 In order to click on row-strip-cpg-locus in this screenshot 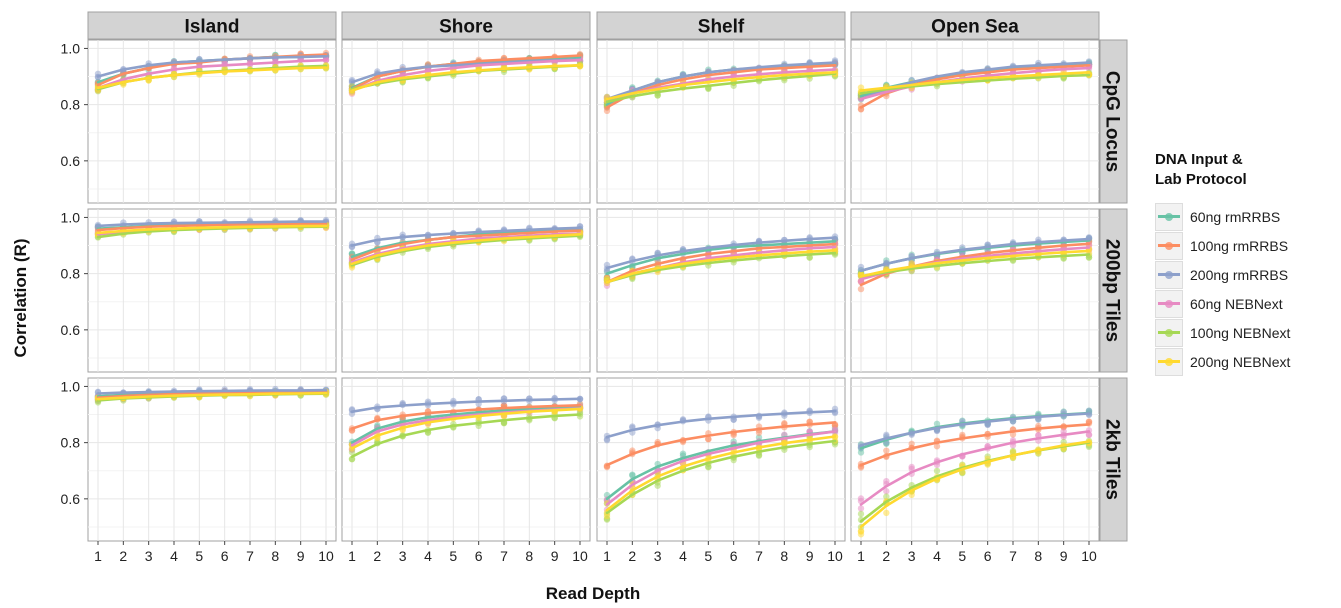, I will do `click(1113, 121)`.